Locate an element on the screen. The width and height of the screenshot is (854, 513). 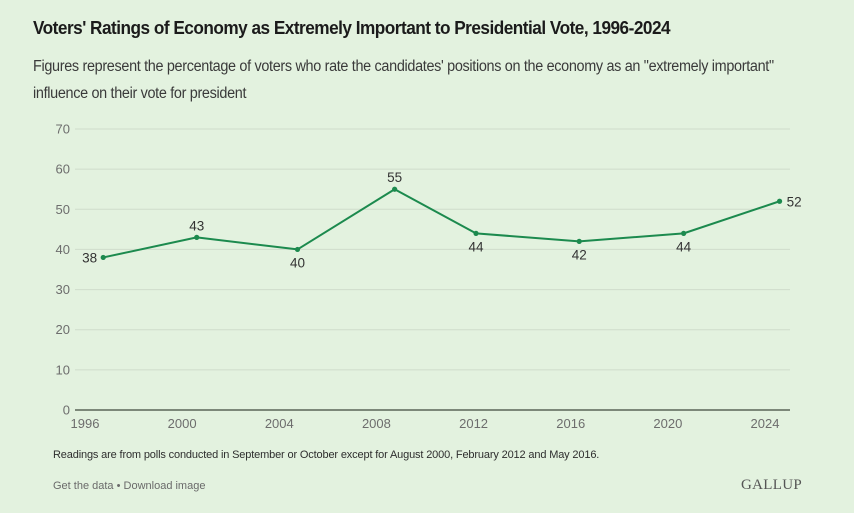
x-tick-label-2020: 2020 is located at coordinates (667, 423).